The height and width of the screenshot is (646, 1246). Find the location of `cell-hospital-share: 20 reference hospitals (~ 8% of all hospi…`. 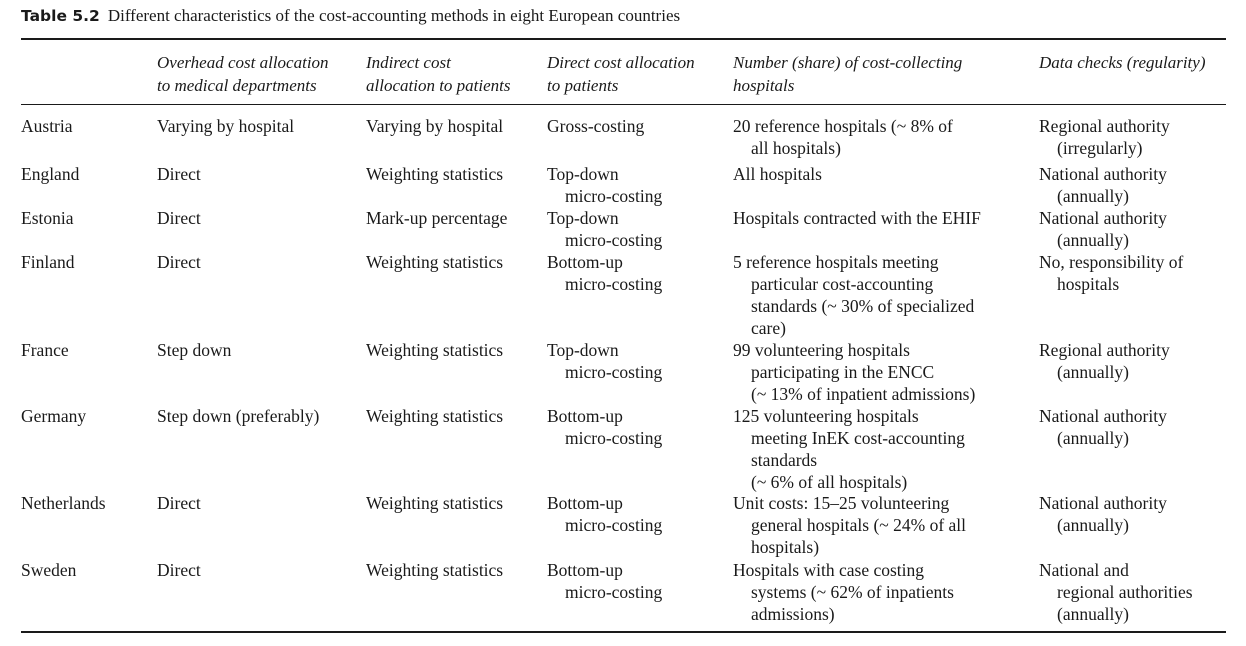

cell-hospital-share: 20 reference hospitals (~ 8% of all hospi… is located at coordinates (843, 137).